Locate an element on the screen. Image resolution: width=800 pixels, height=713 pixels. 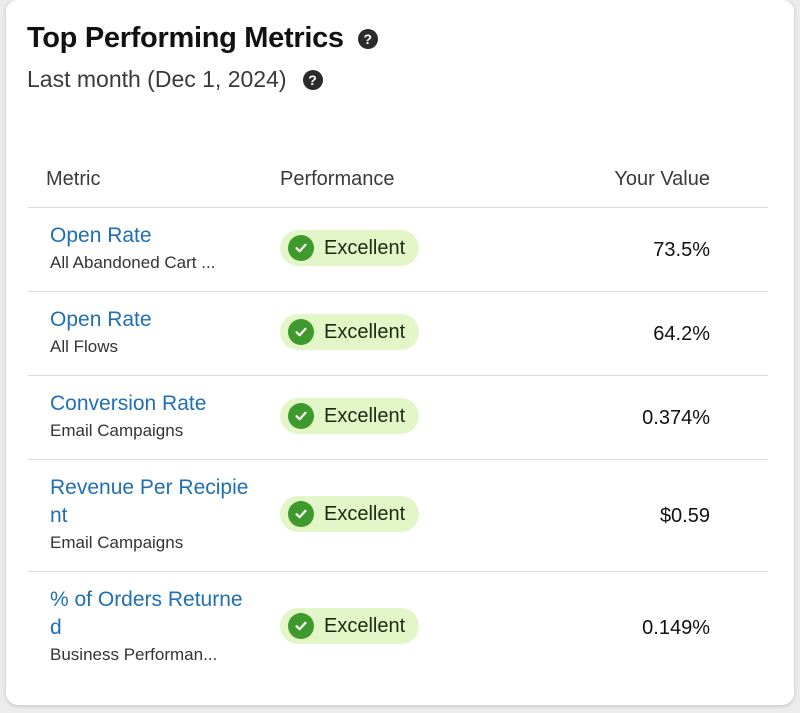
metric-cell: Conversion Rate Email Campaigns is located at coordinates (150, 416).